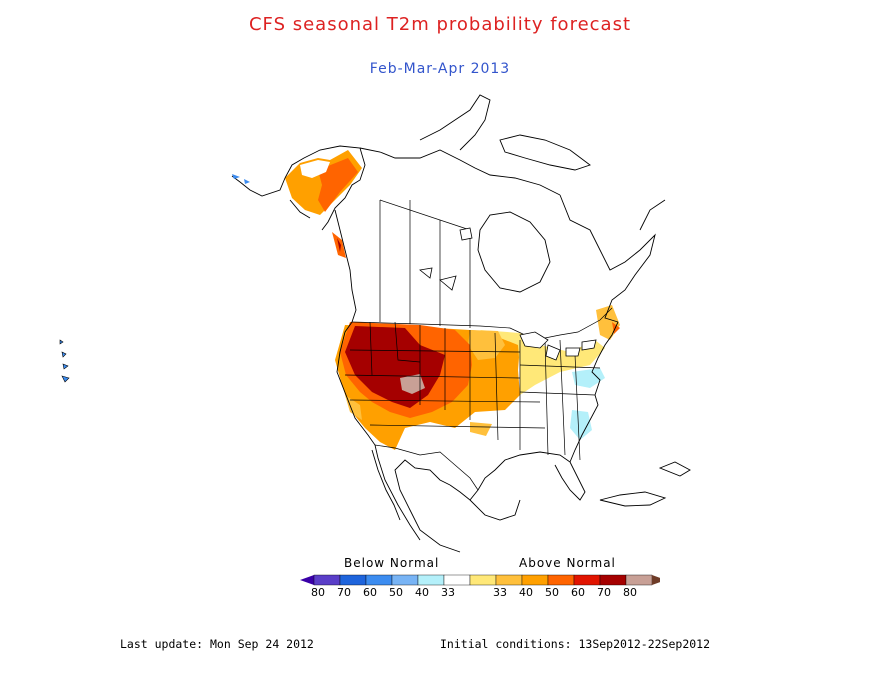  I want to click on legend-left-arrow, so click(307, 580).